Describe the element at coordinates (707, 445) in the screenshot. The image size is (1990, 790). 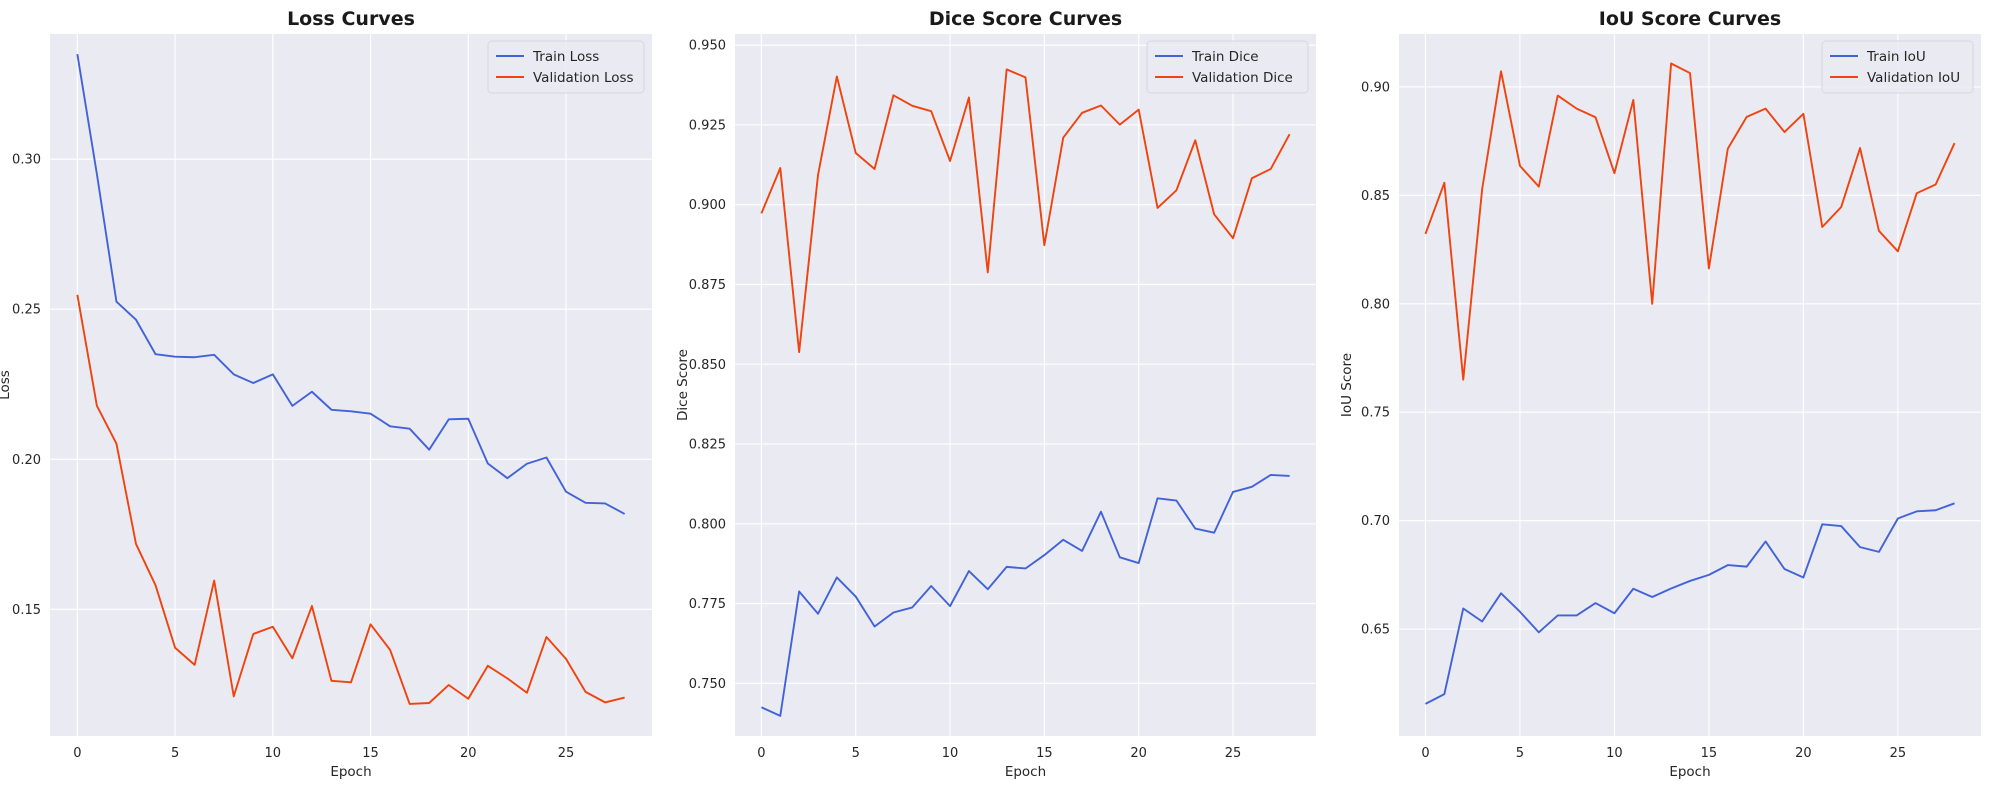
I see `y-tick-label: 0.825` at that location.